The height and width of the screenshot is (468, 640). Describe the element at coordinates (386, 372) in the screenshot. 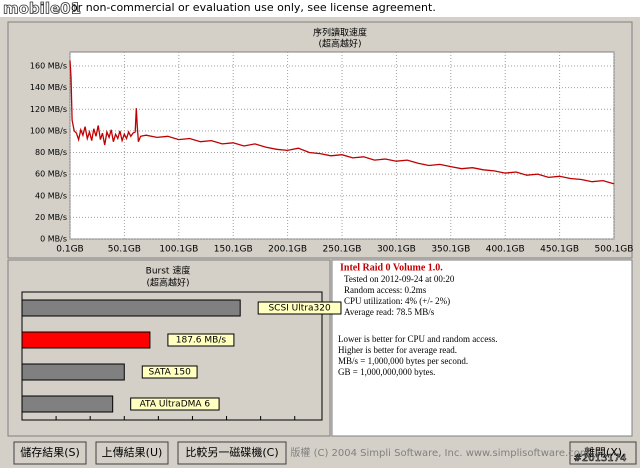

I see `info-note: GB = 1,000,000,000 bytes.` at that location.